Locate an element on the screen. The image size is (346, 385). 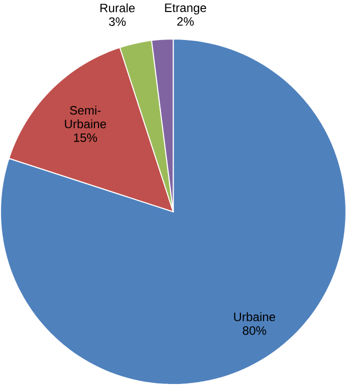
data-label: 3% is located at coordinates (117, 21).